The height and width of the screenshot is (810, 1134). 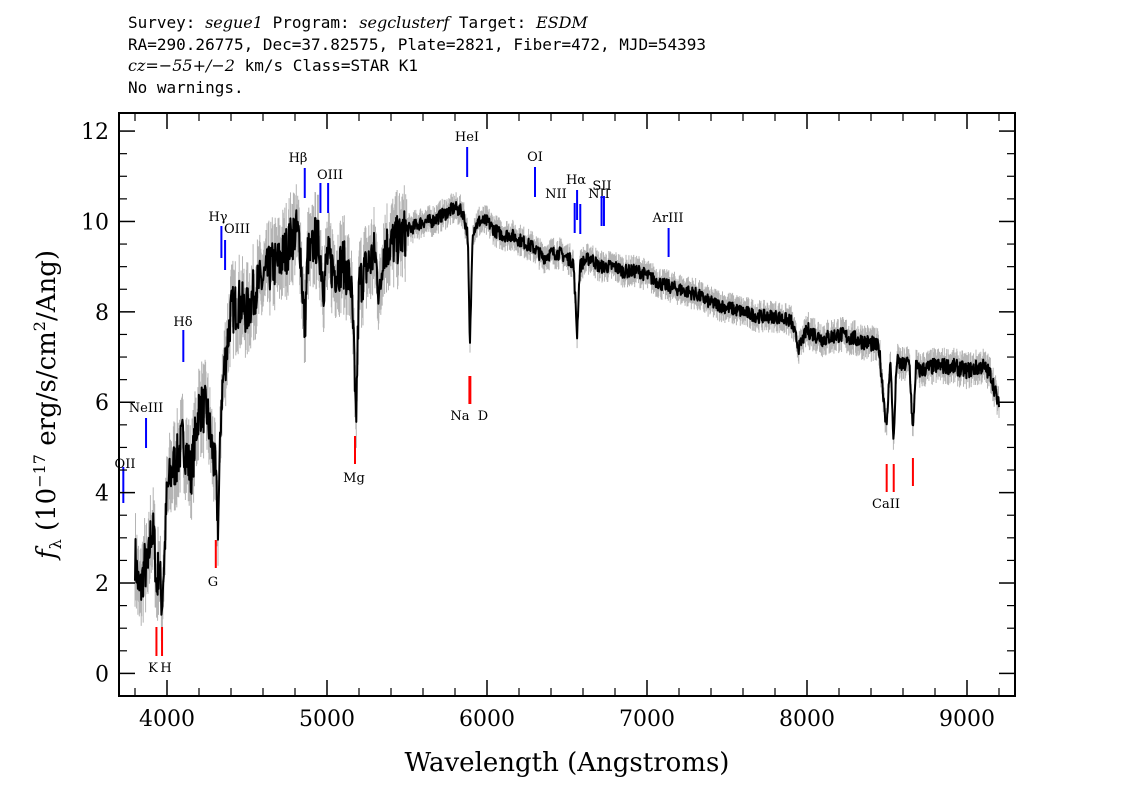 I want to click on absorption-label: G, so click(x=213, y=582).